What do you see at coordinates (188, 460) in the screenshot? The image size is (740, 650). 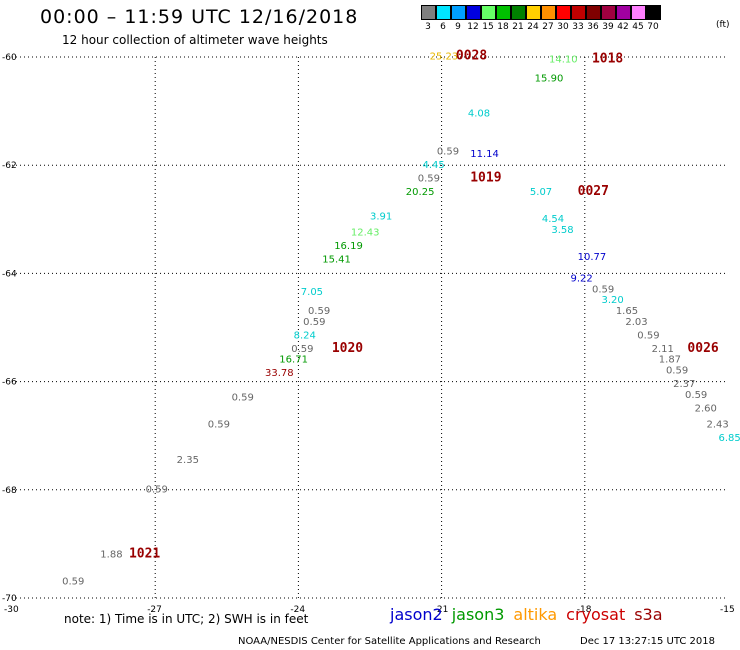 I see `swh-value-label: 2.35` at bounding box center [188, 460].